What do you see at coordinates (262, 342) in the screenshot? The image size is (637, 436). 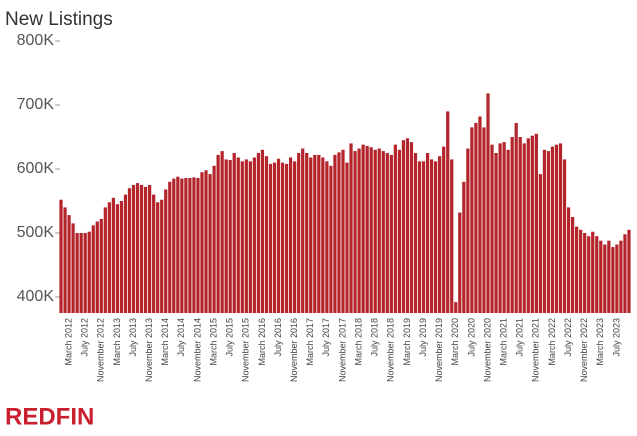 I see `x-tick-label: March 2016` at bounding box center [262, 342].